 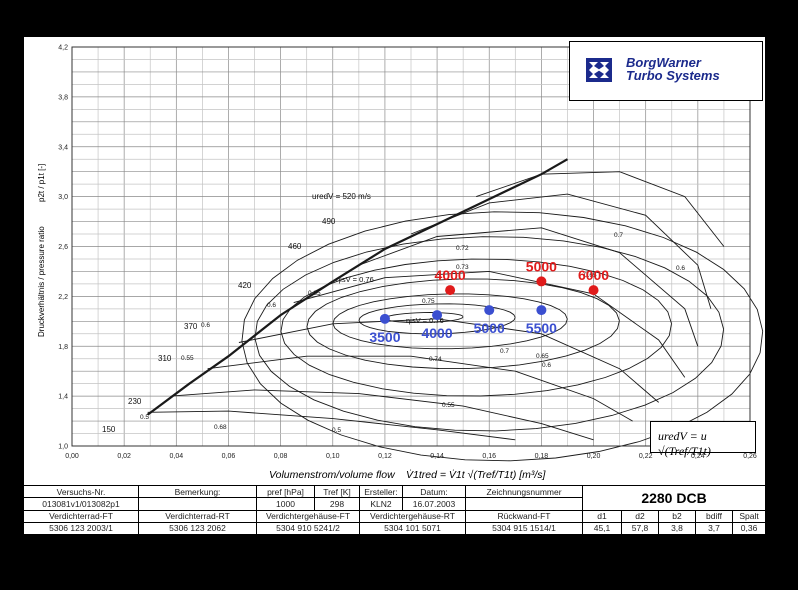 I want to click on efficiency-label: 0.5, so click(x=336, y=430).